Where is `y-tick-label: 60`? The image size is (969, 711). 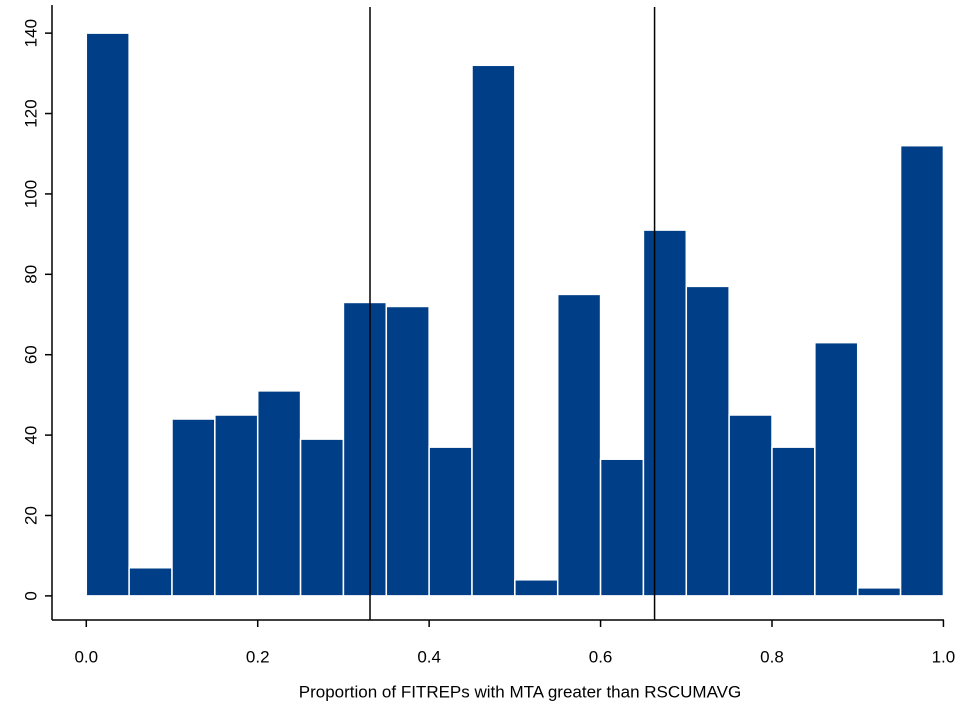
y-tick-label: 60 is located at coordinates (30, 354).